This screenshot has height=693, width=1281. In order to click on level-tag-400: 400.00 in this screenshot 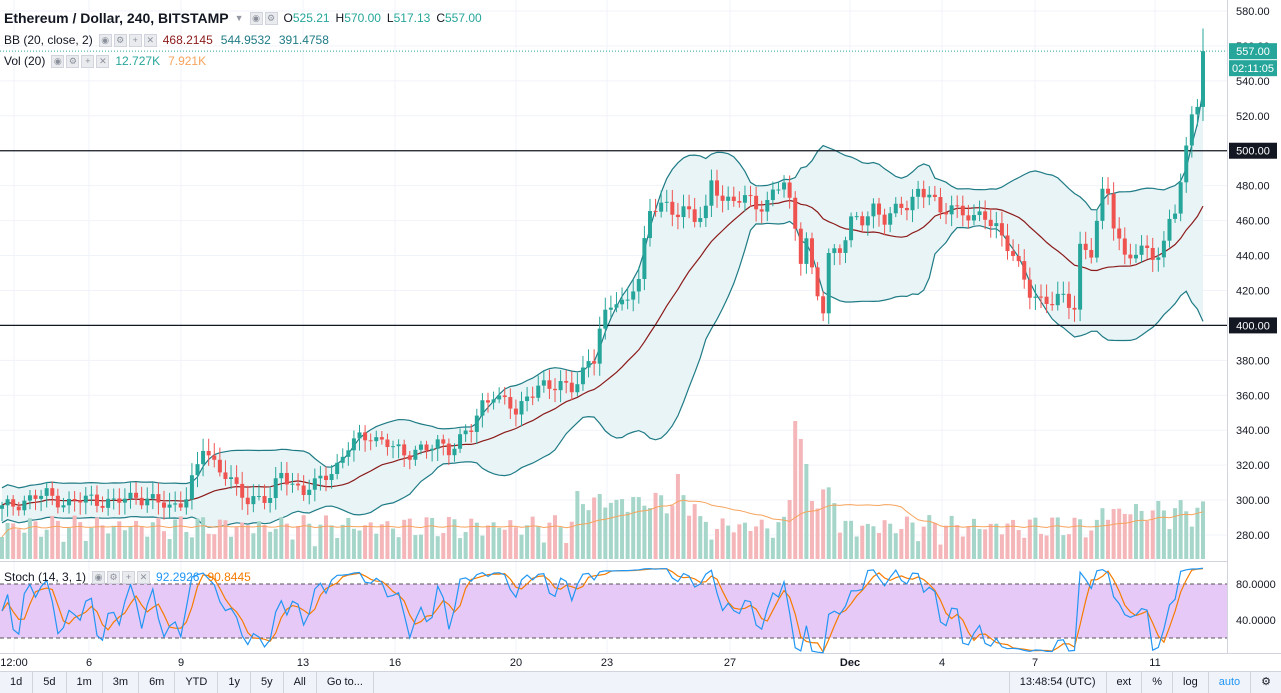, I will do `click(1253, 326)`.